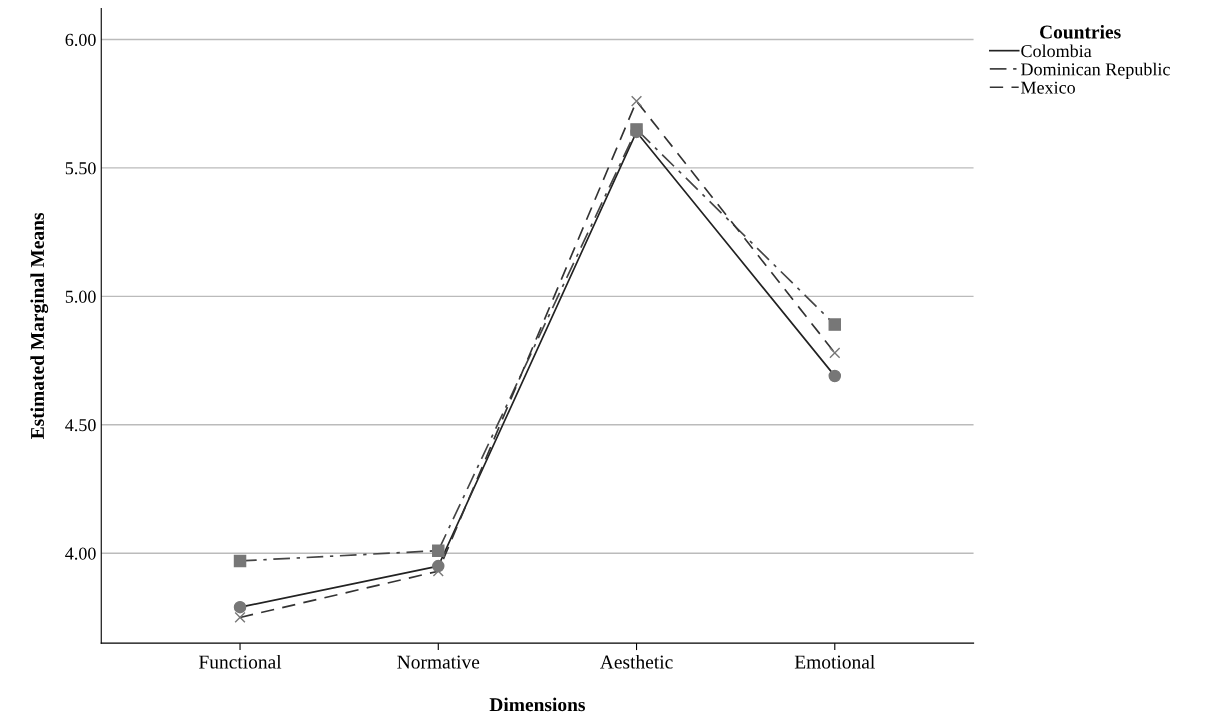 The width and height of the screenshot is (1220, 721). What do you see at coordinates (636, 661) in the screenshot?
I see `x-tick-label: Aesthetic` at bounding box center [636, 661].